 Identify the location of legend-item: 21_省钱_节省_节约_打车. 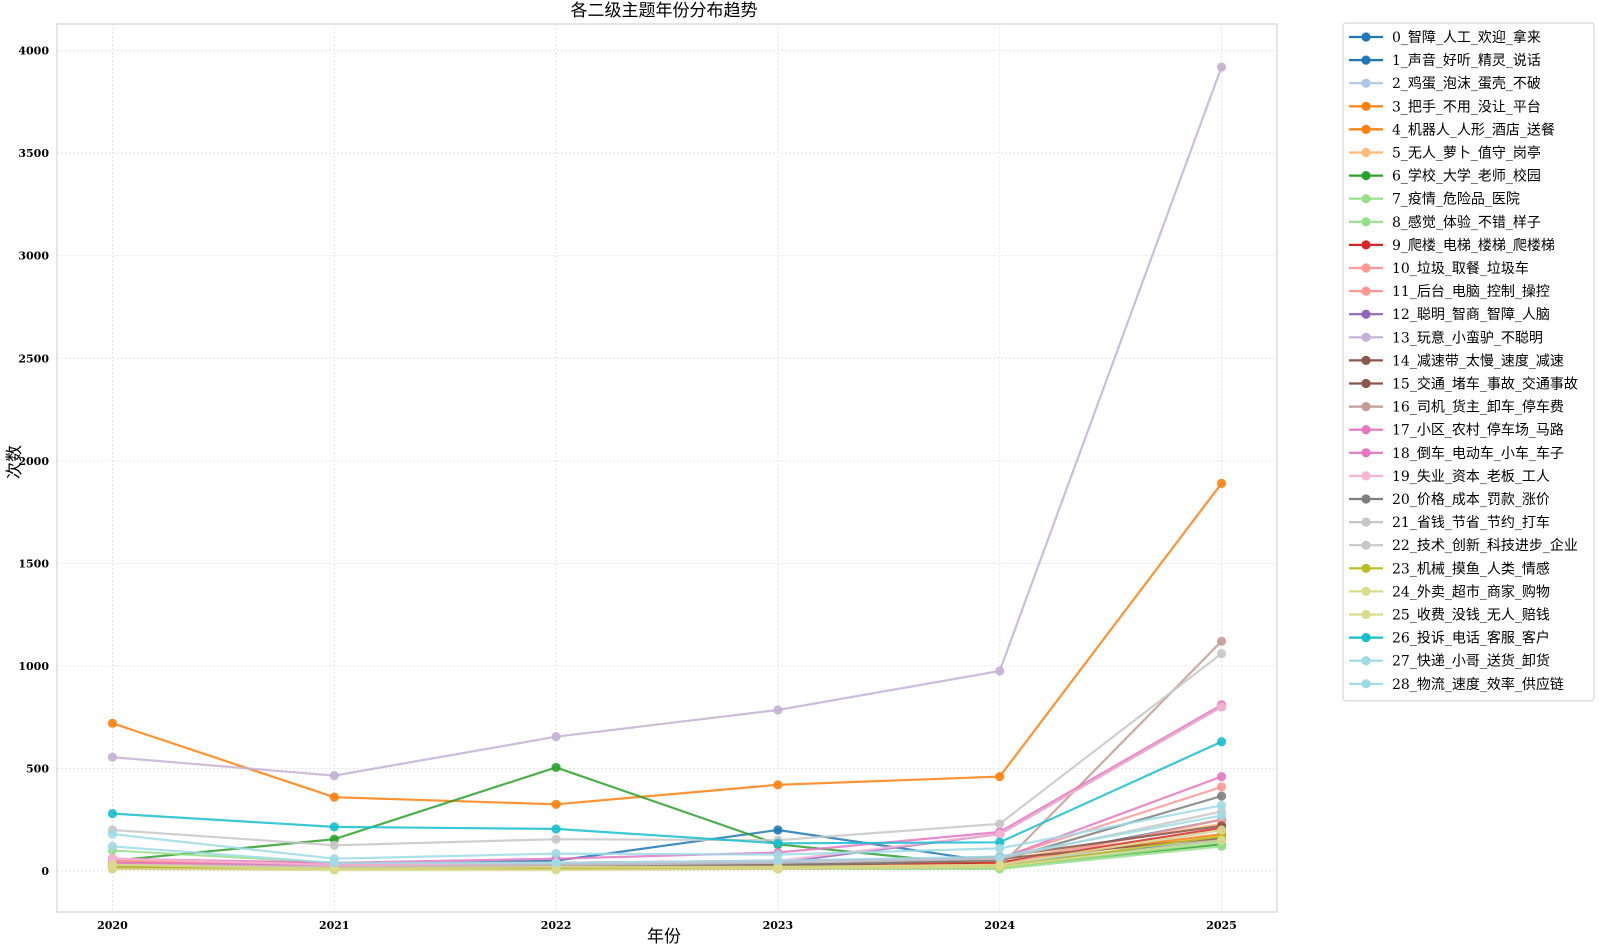
(1449, 522).